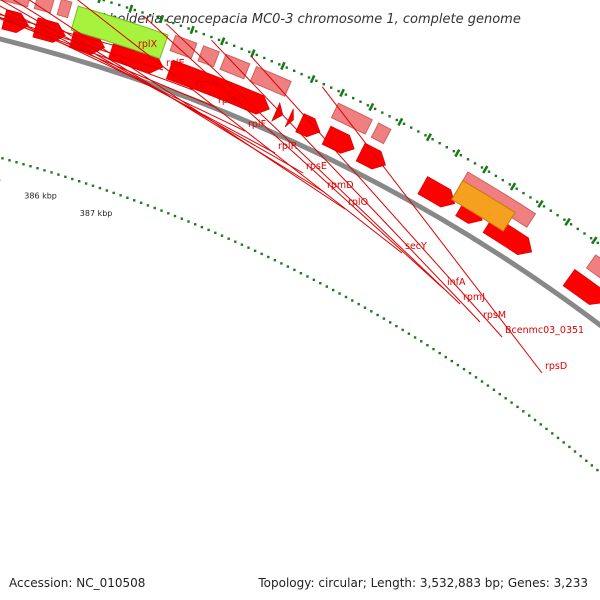 This screenshot has width=600, height=600. What do you see at coordinates (544, 330) in the screenshot?
I see `gene-label: Bcenmc03_0351` at bounding box center [544, 330].